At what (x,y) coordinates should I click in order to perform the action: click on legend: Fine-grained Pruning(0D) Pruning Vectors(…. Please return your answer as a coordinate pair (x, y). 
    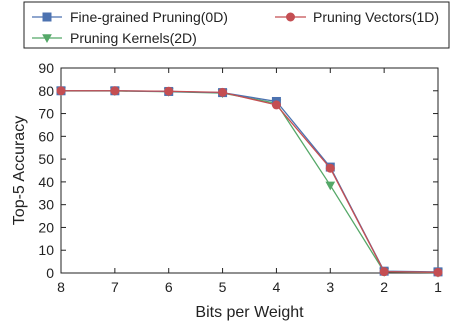
    Looking at the image, I should click on (236, 25).